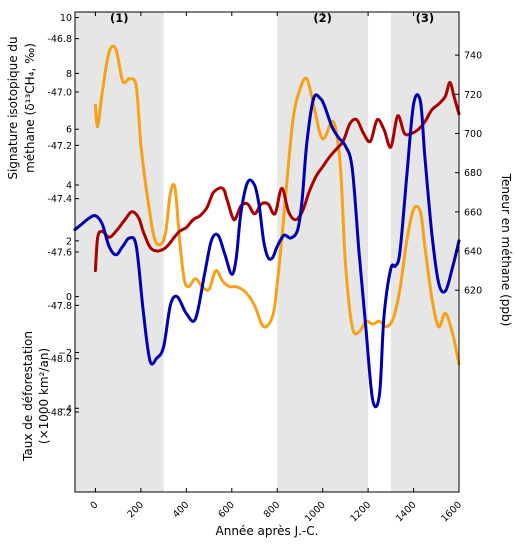 The image size is (517, 544). Describe the element at coordinates (69, 297) in the screenshot. I see `deforestation-y-tick-label-5: 0` at that location.